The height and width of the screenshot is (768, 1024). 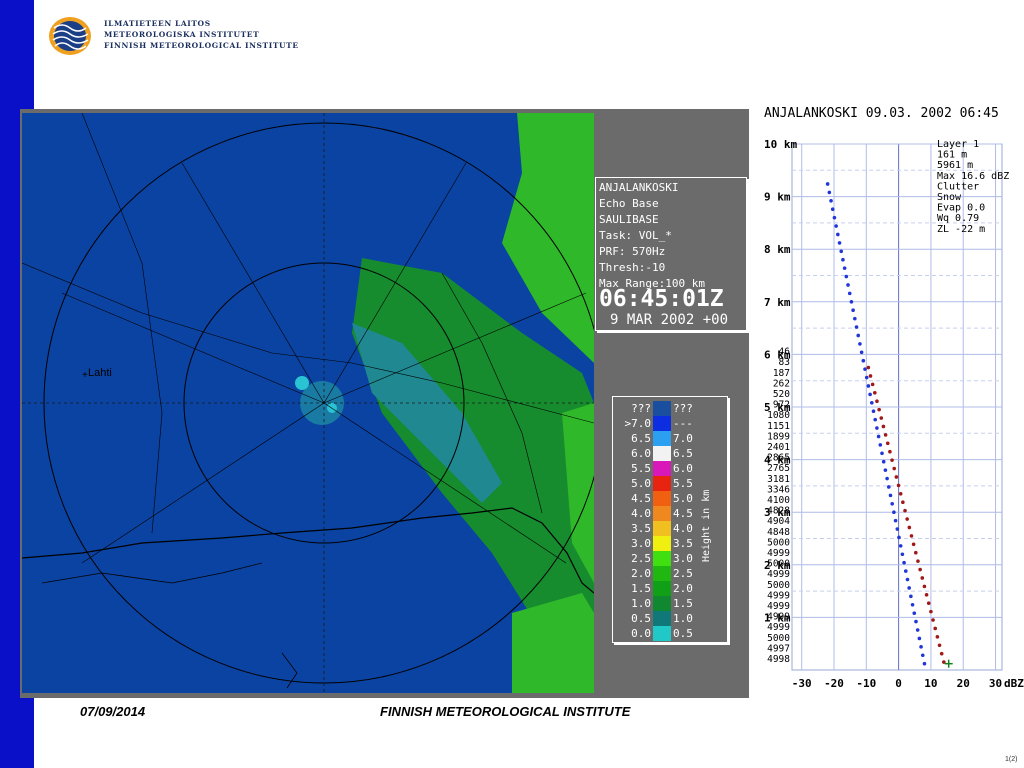 I want to click on info-prf: PRF: 570Hz, so click(x=632, y=251).